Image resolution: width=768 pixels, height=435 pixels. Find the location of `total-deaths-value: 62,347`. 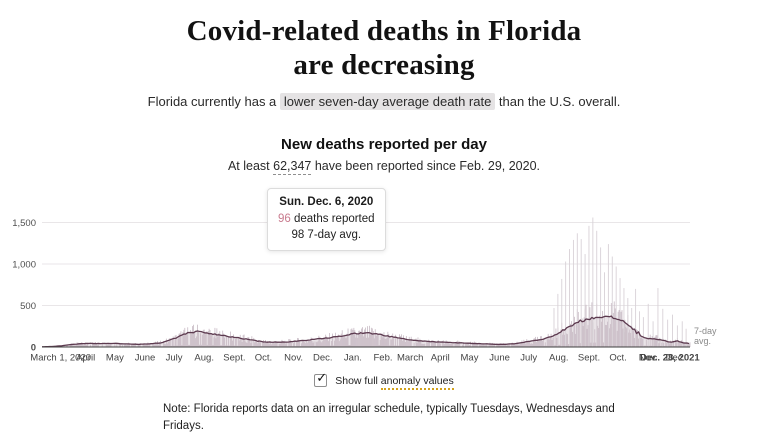

total-deaths-value: 62,347 is located at coordinates (292, 167).